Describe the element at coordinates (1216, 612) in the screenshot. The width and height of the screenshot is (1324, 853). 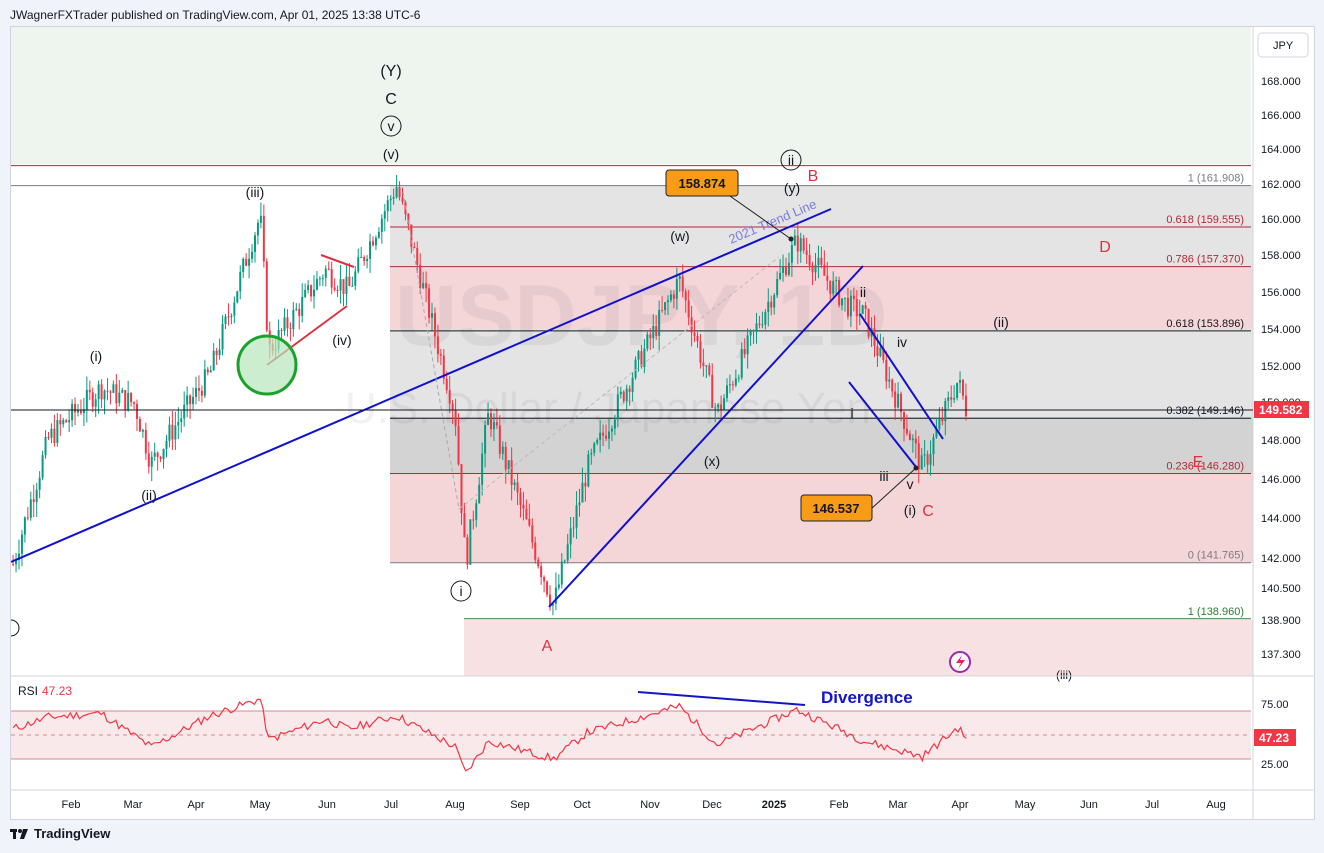
I see `fib-label: 1 (138.960)` at that location.